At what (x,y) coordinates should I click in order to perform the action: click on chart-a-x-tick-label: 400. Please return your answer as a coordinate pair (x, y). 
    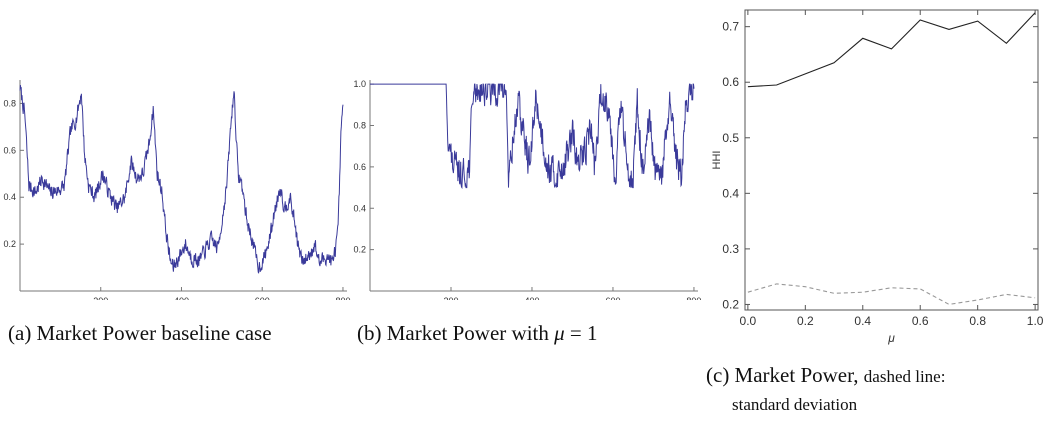
    Looking at the image, I should click on (181, 298).